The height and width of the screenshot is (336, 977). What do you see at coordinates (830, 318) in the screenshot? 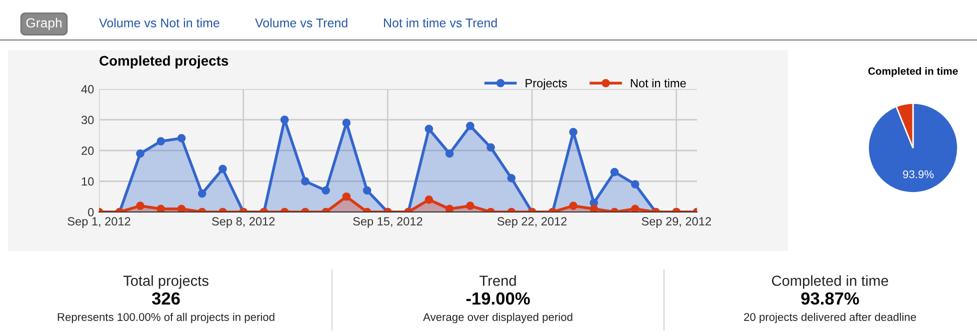
I see `text: 20 projects delivered after deadline` at bounding box center [830, 318].